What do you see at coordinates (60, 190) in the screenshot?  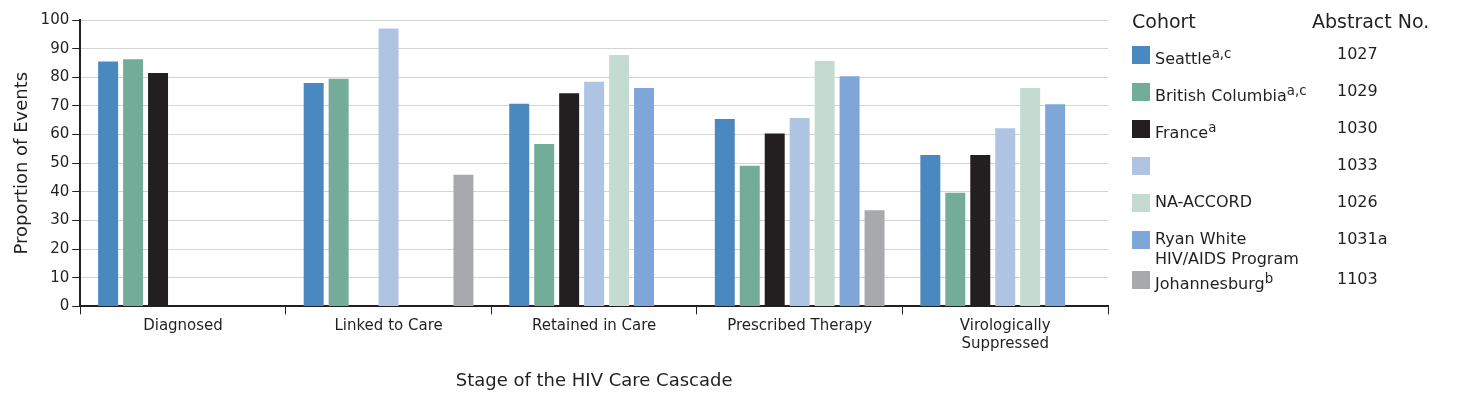 I see `y-tick-label: 40` at bounding box center [60, 190].